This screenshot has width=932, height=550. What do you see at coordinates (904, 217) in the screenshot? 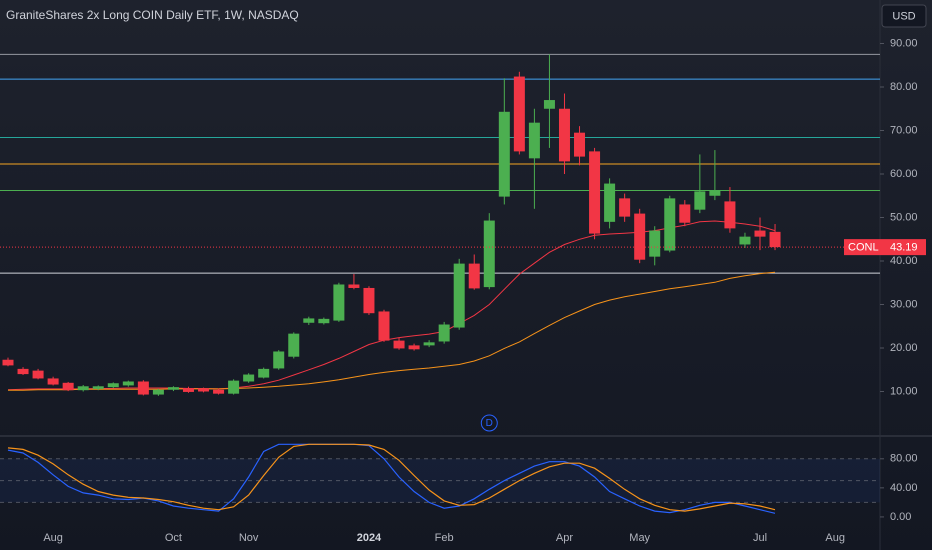
I see `y-tick-label: 50.00` at bounding box center [904, 217].